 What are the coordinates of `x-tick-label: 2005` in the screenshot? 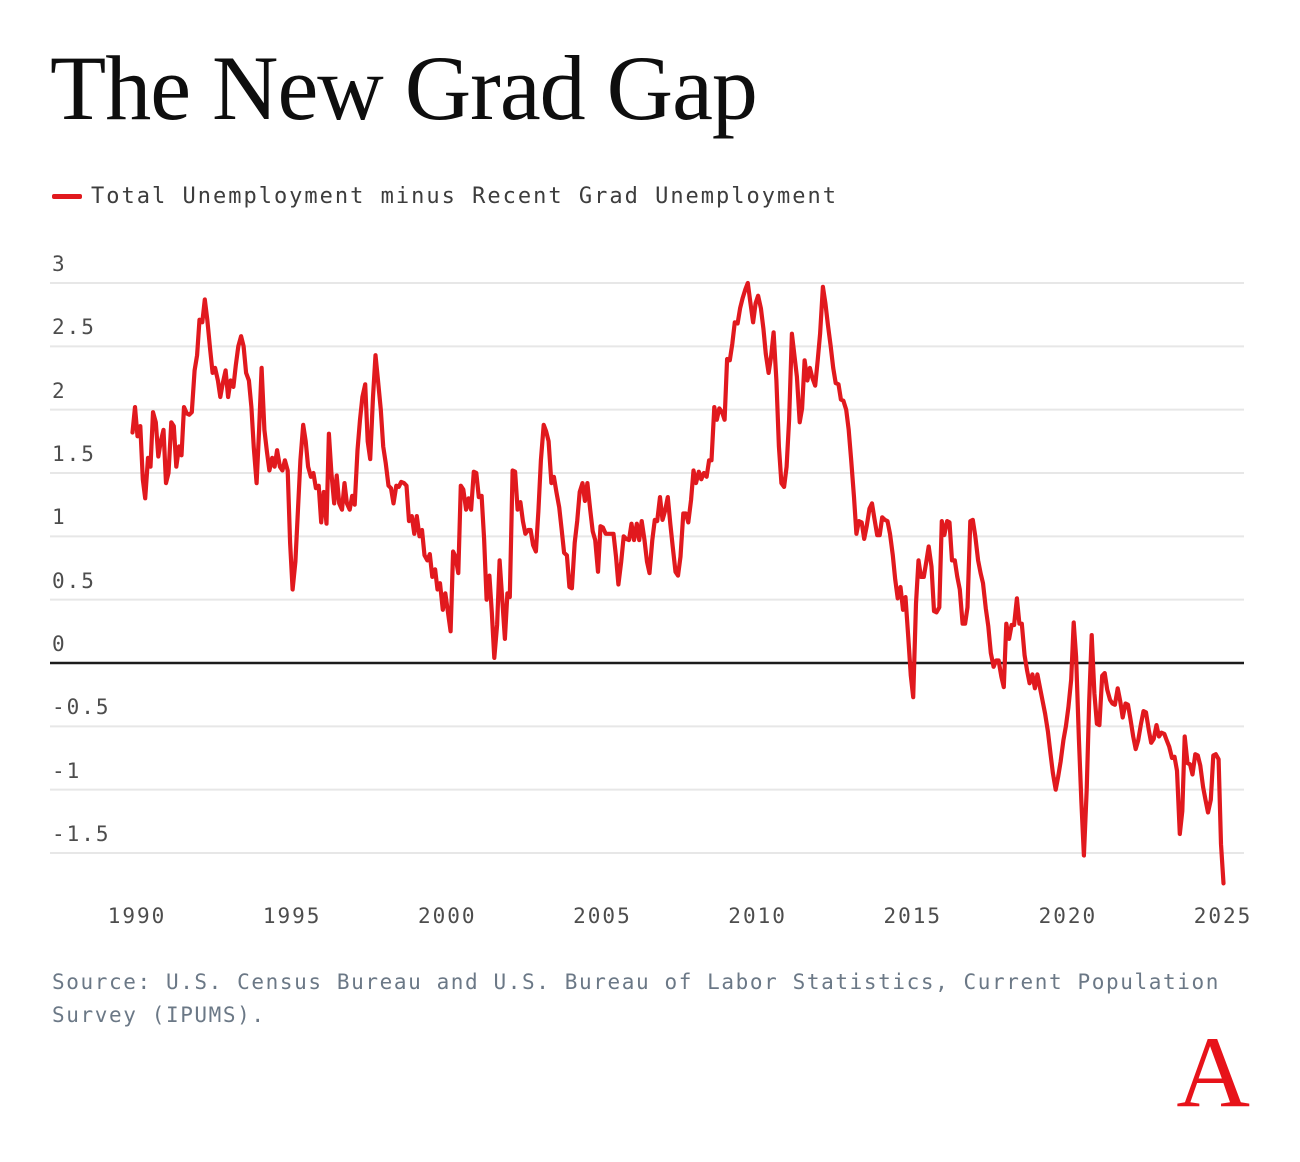 It's located at (602, 916).